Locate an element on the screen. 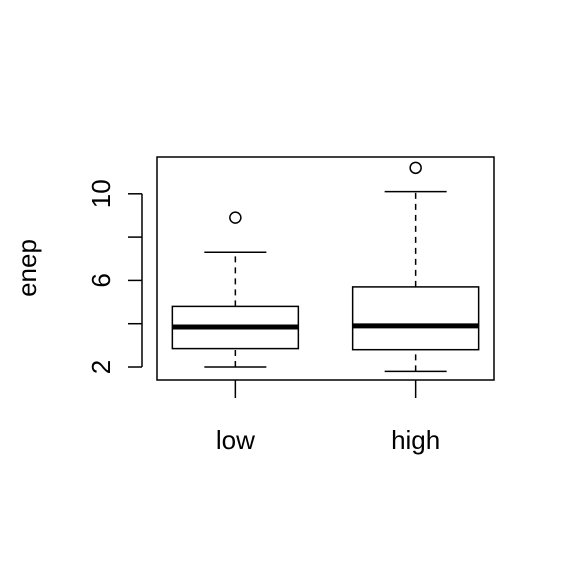 This screenshot has width=576, height=576. x-tick-label: high is located at coordinates (415, 440).